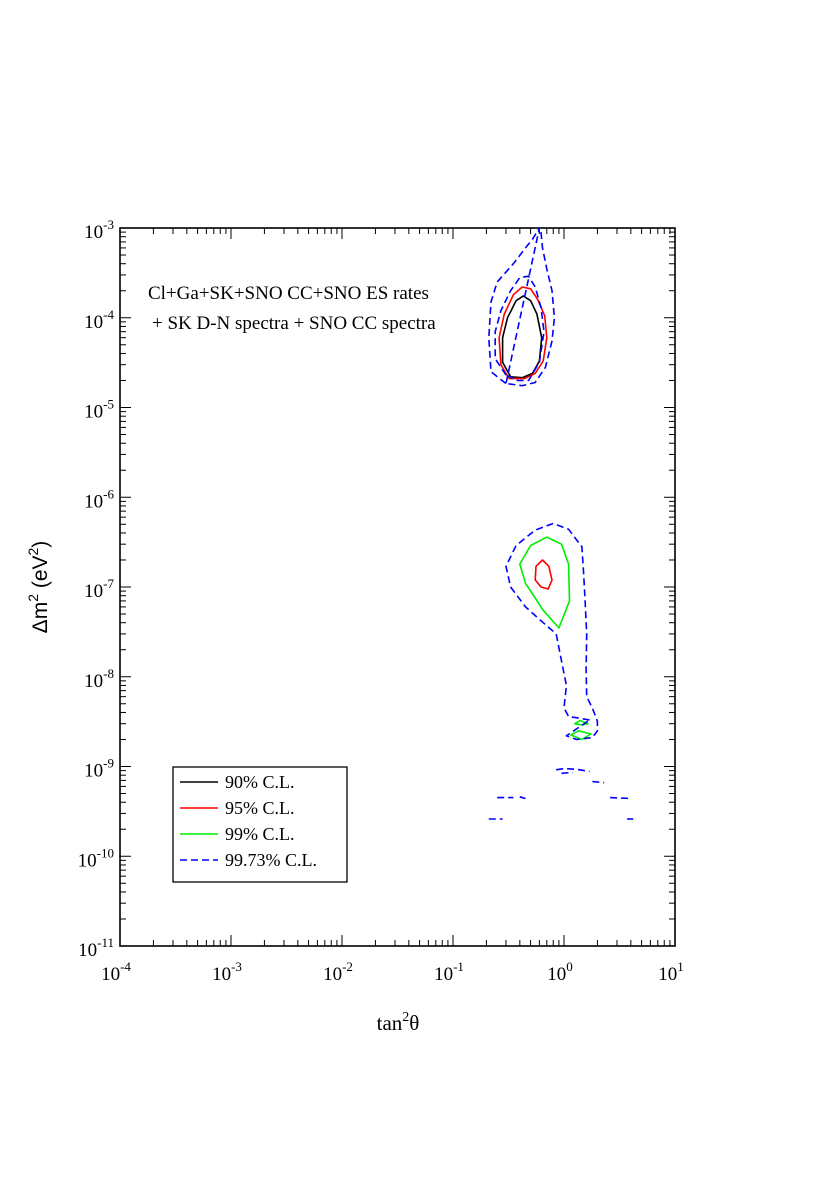  I want to click on contour-lines, so click(561, 523).